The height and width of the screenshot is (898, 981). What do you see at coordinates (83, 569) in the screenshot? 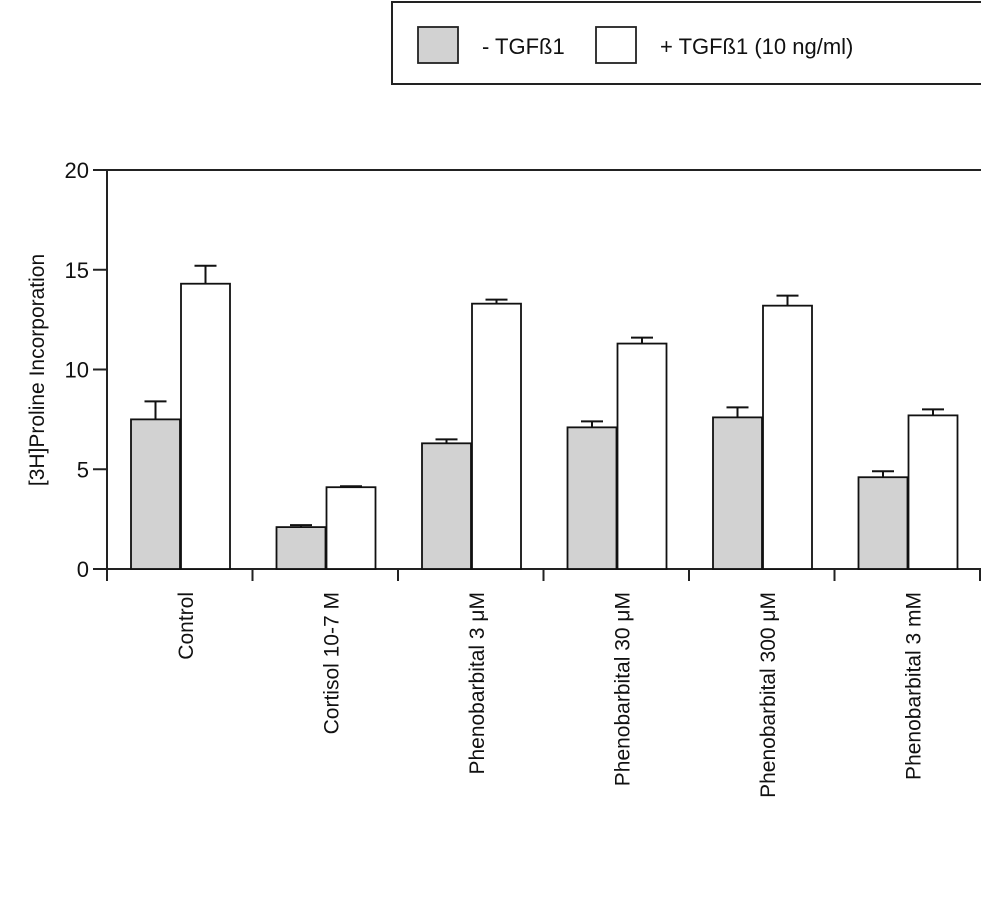
I see `y-tick-label: 0` at bounding box center [83, 569].